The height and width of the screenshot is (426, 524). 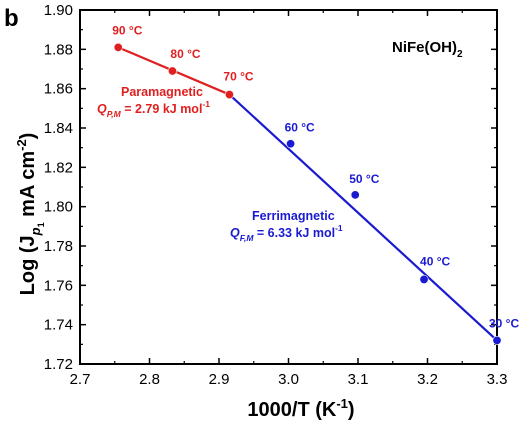 I want to click on sample-label: NiFe(OH)2, so click(x=427, y=49).